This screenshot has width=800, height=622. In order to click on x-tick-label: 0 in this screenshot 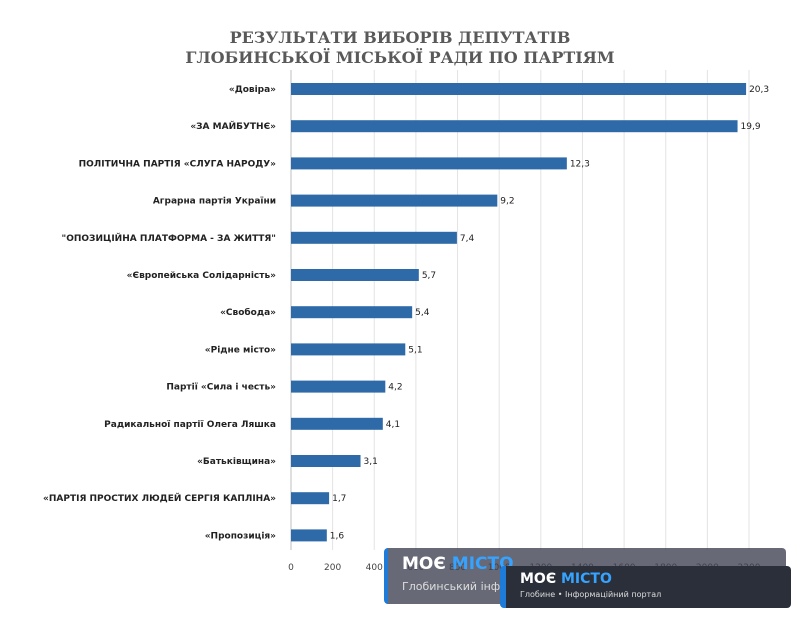, I will do `click(291, 568)`.